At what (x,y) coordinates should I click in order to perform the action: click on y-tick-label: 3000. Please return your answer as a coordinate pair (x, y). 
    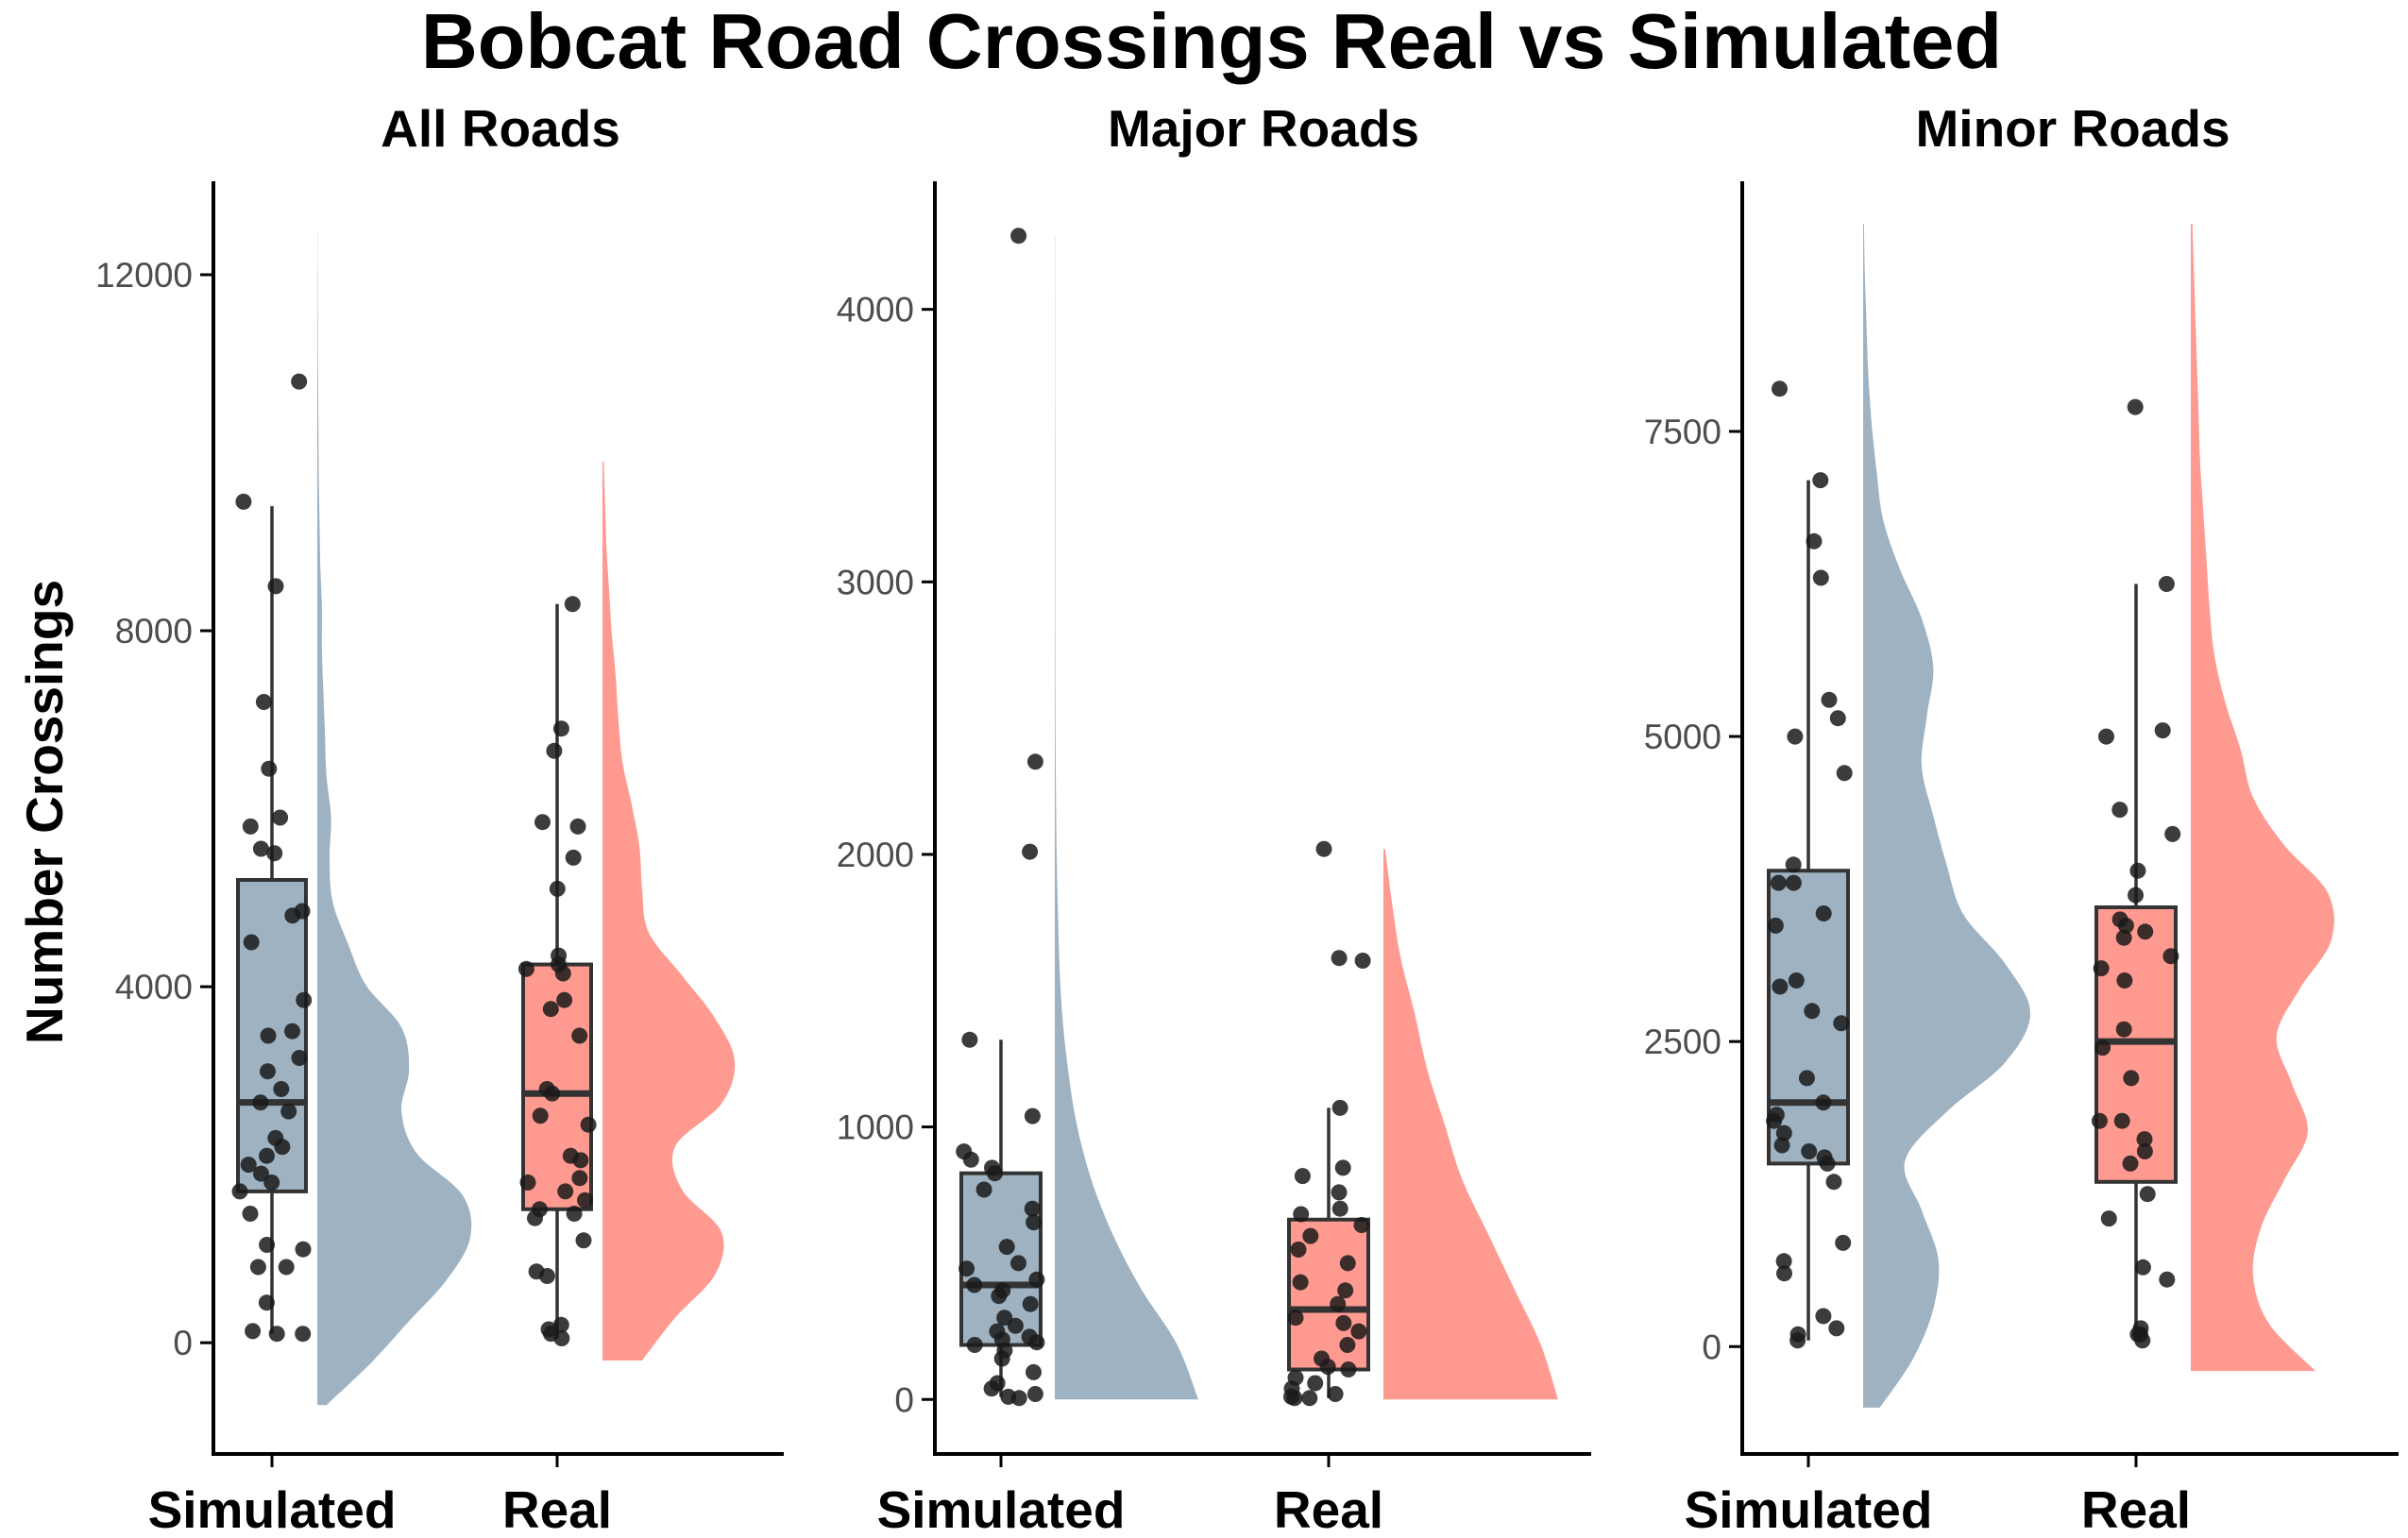
    Looking at the image, I should click on (875, 582).